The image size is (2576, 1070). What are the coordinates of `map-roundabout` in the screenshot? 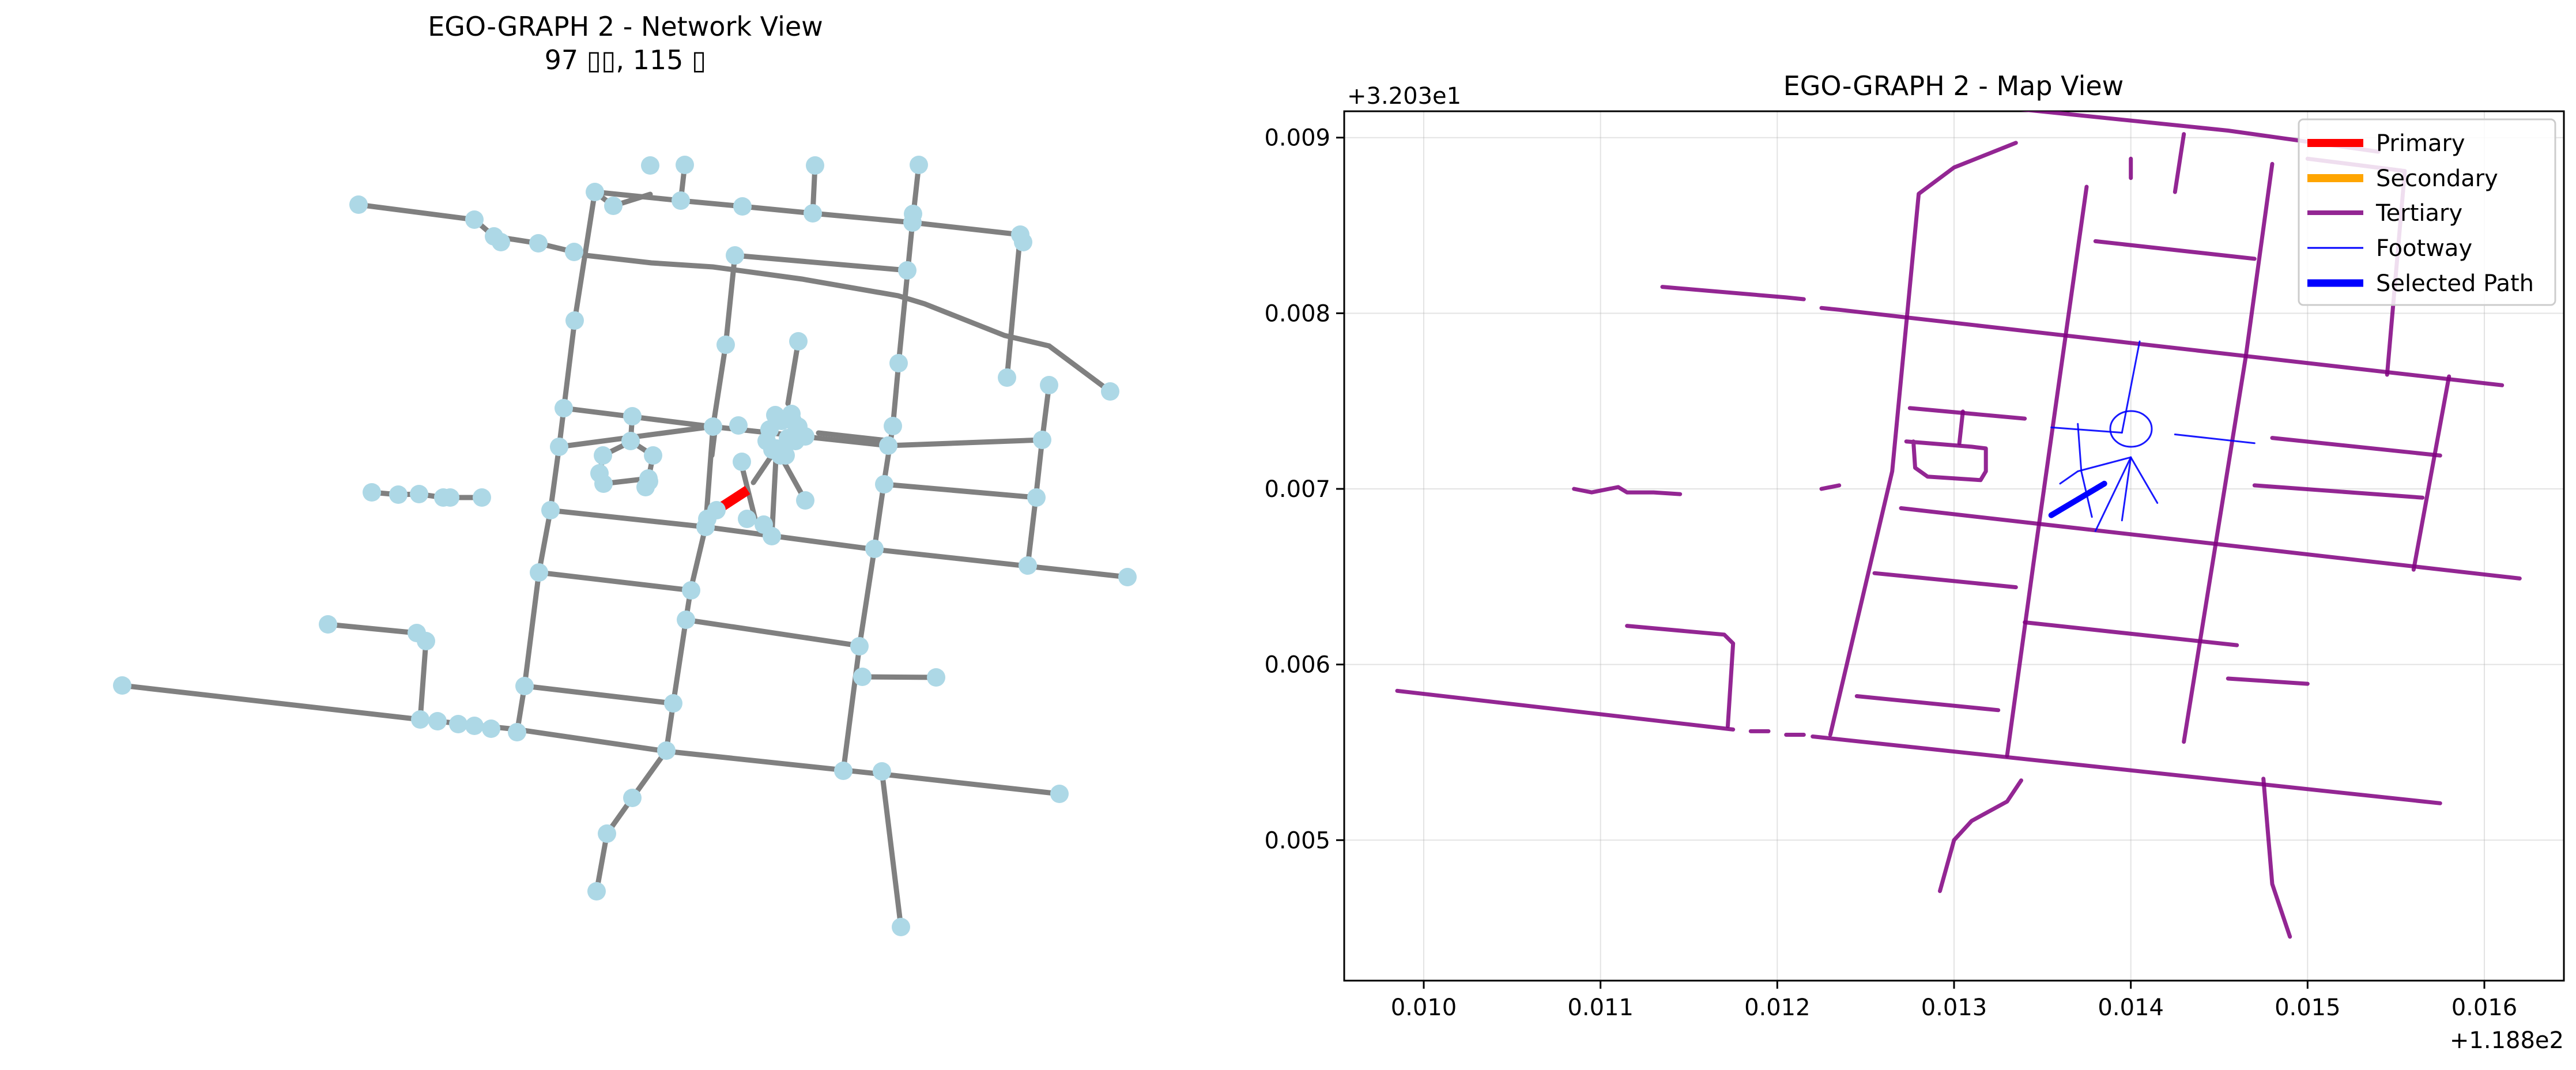 It's located at (2131, 429).